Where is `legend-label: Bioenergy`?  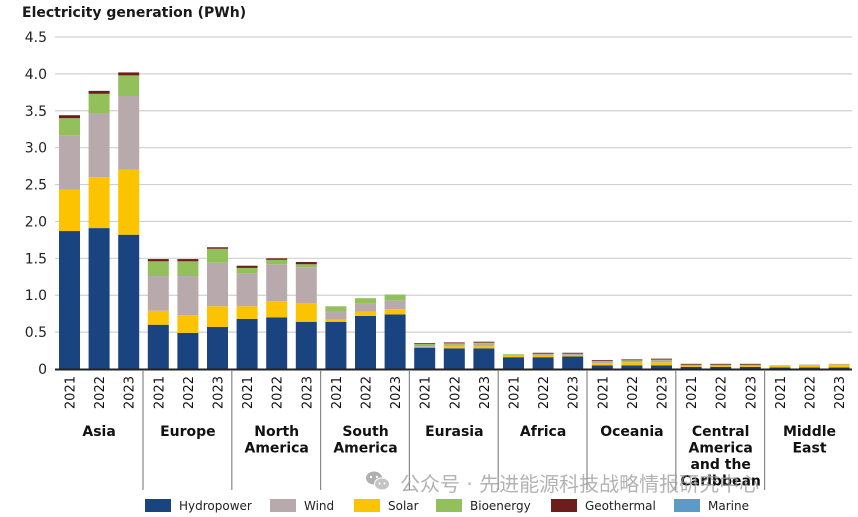
legend-label: Bioenergy is located at coordinates (500, 506).